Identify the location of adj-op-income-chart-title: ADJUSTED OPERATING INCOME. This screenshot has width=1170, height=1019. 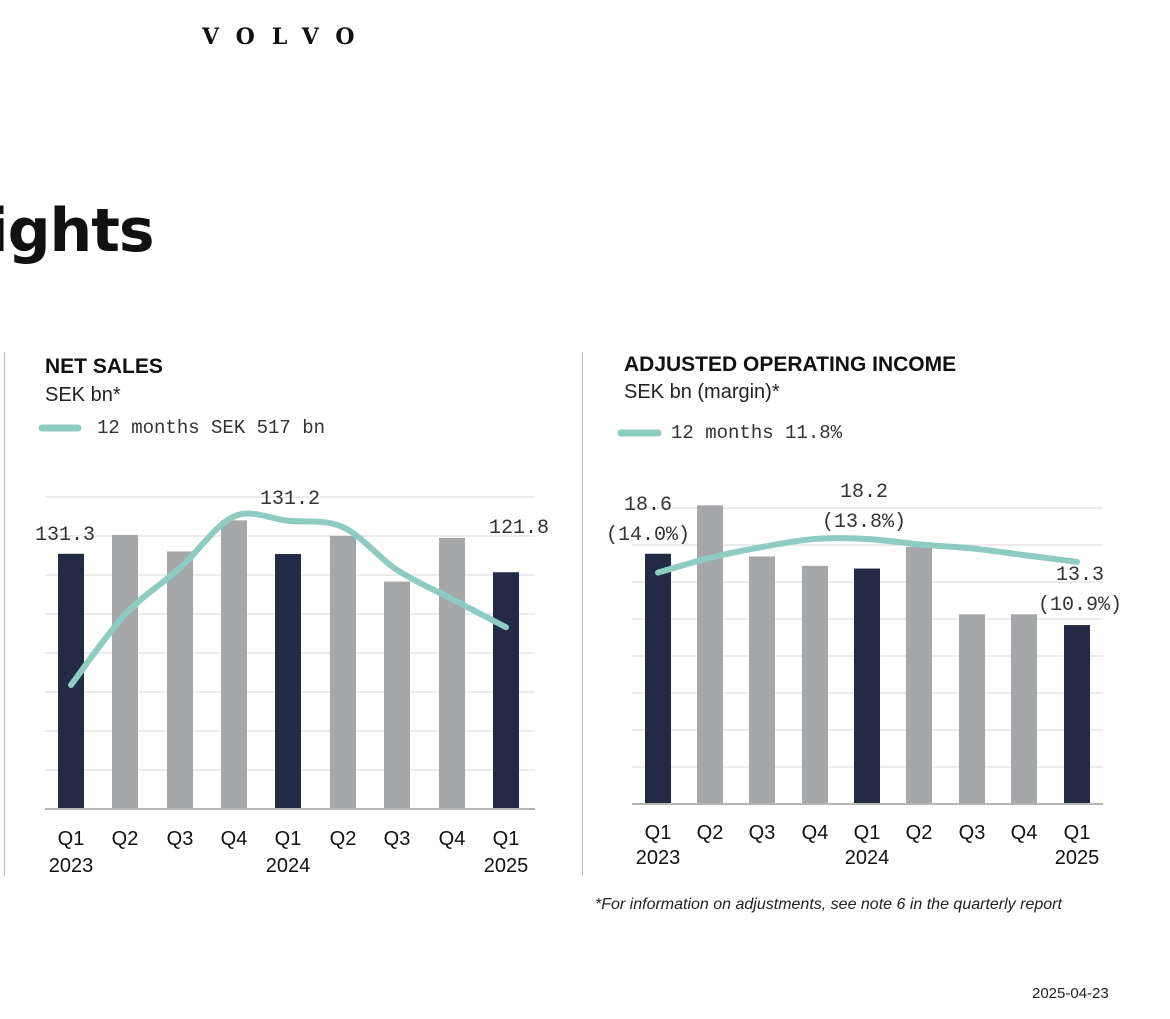
(790, 364).